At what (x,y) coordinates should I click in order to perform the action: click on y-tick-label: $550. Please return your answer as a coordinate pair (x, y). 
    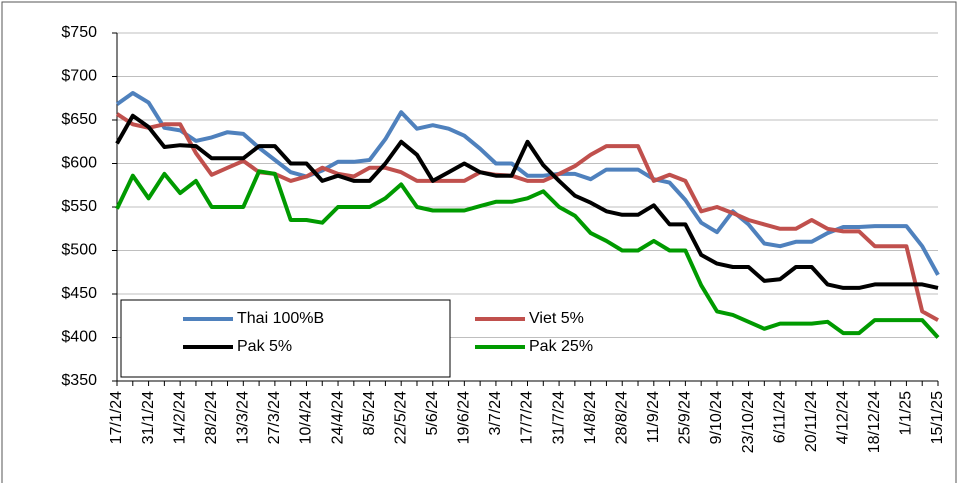
    Looking at the image, I should click on (79, 206).